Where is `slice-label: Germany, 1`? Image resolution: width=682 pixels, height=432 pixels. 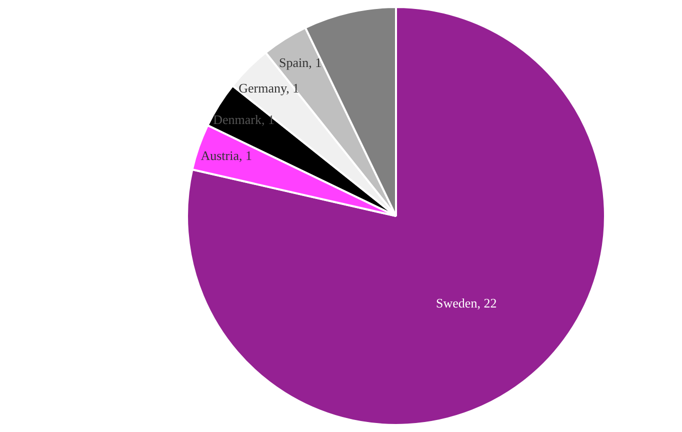
slice-label: Germany, 1 is located at coordinates (269, 88).